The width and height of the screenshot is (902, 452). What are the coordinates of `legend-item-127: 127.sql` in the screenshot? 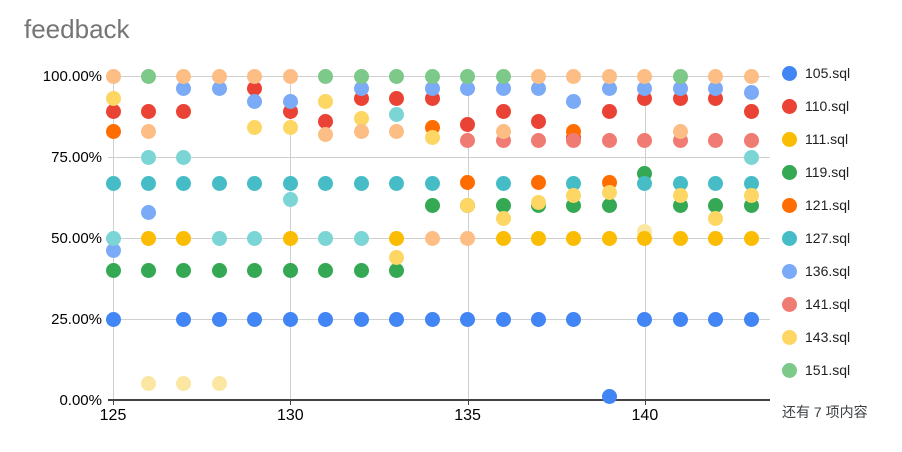 It's located at (816, 238).